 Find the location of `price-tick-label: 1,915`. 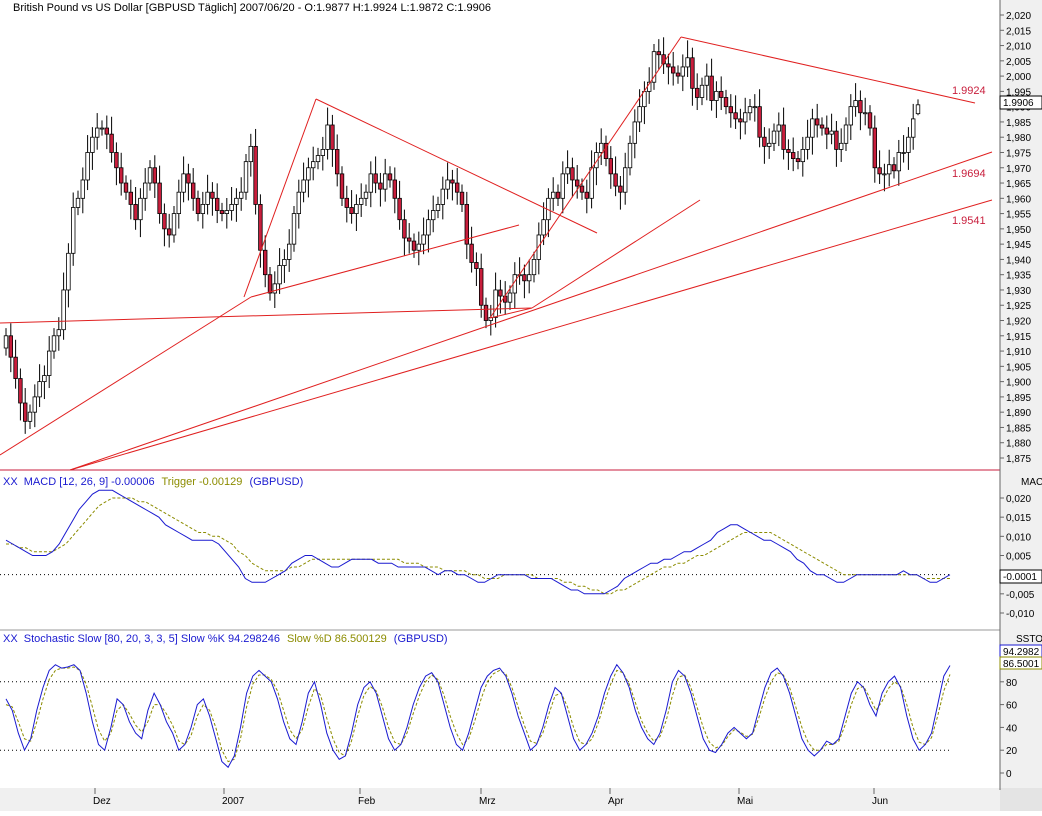

price-tick-label: 1,915 is located at coordinates (1018, 337).